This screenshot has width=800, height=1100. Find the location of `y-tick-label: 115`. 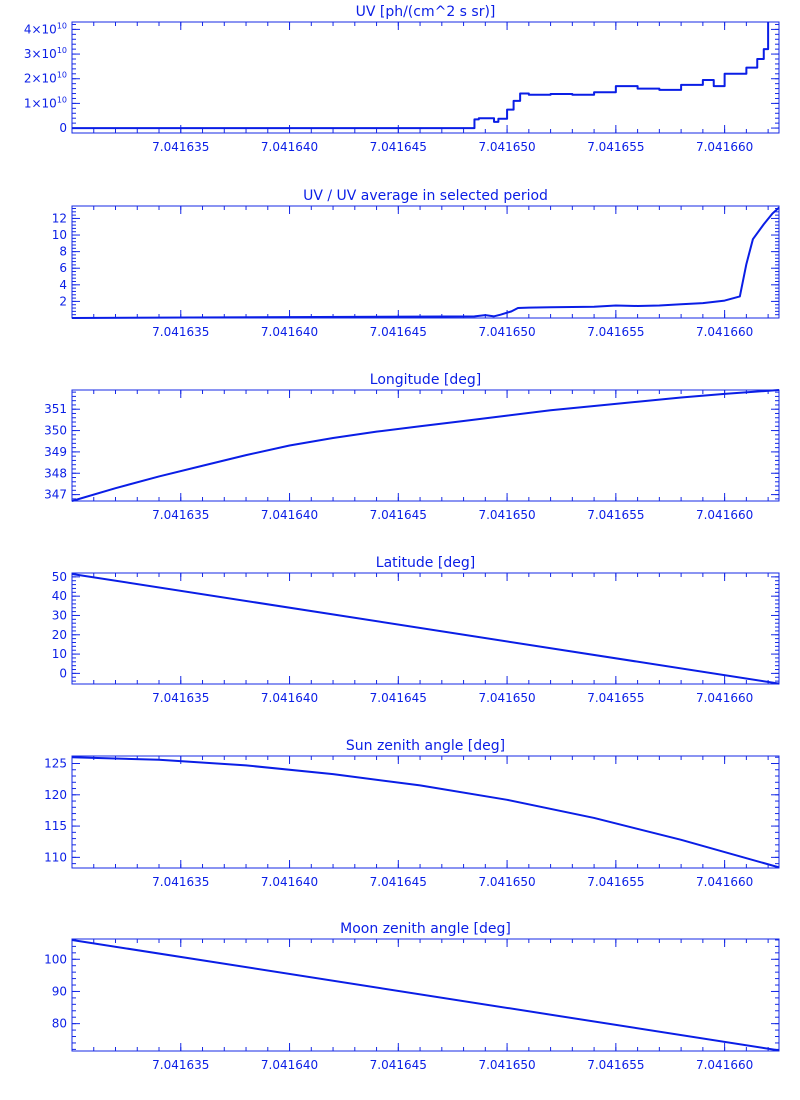

y-tick-label: 115 is located at coordinates (55, 826).